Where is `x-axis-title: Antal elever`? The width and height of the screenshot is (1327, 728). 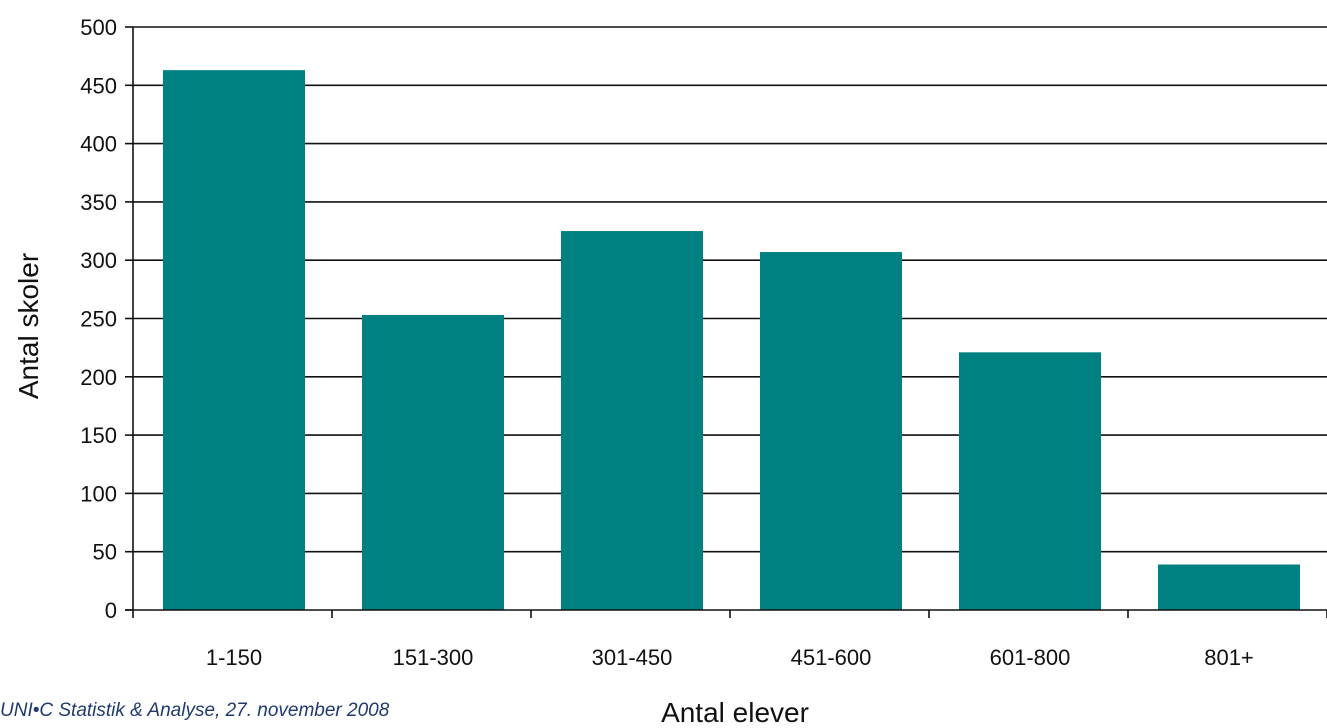
x-axis-title: Antal elever is located at coordinates (735, 712).